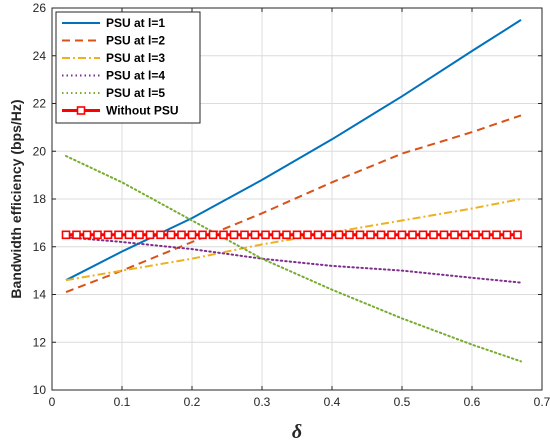 This screenshot has height=443, width=550. I want to click on x-tick-label: 0.4, so click(332, 402).